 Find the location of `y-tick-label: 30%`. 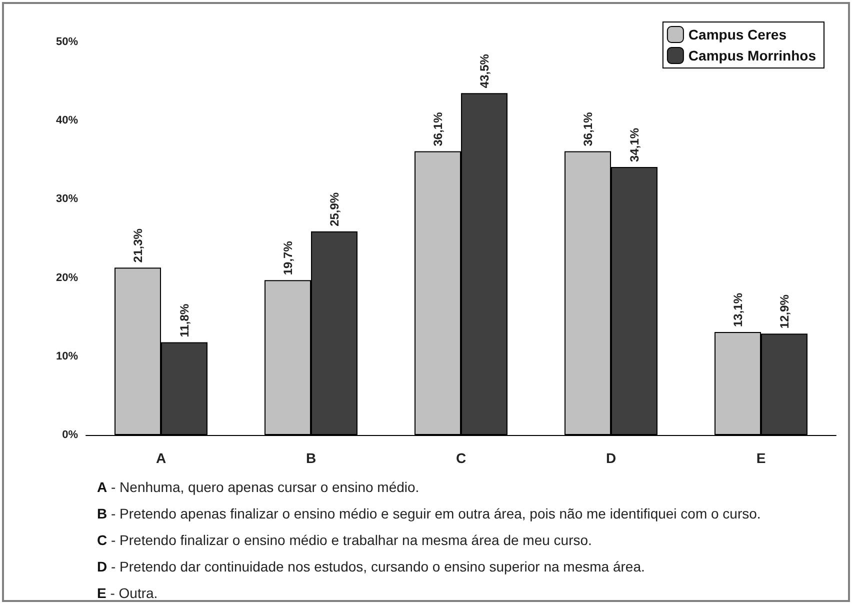

y-tick-label: 30% is located at coordinates (67, 199).